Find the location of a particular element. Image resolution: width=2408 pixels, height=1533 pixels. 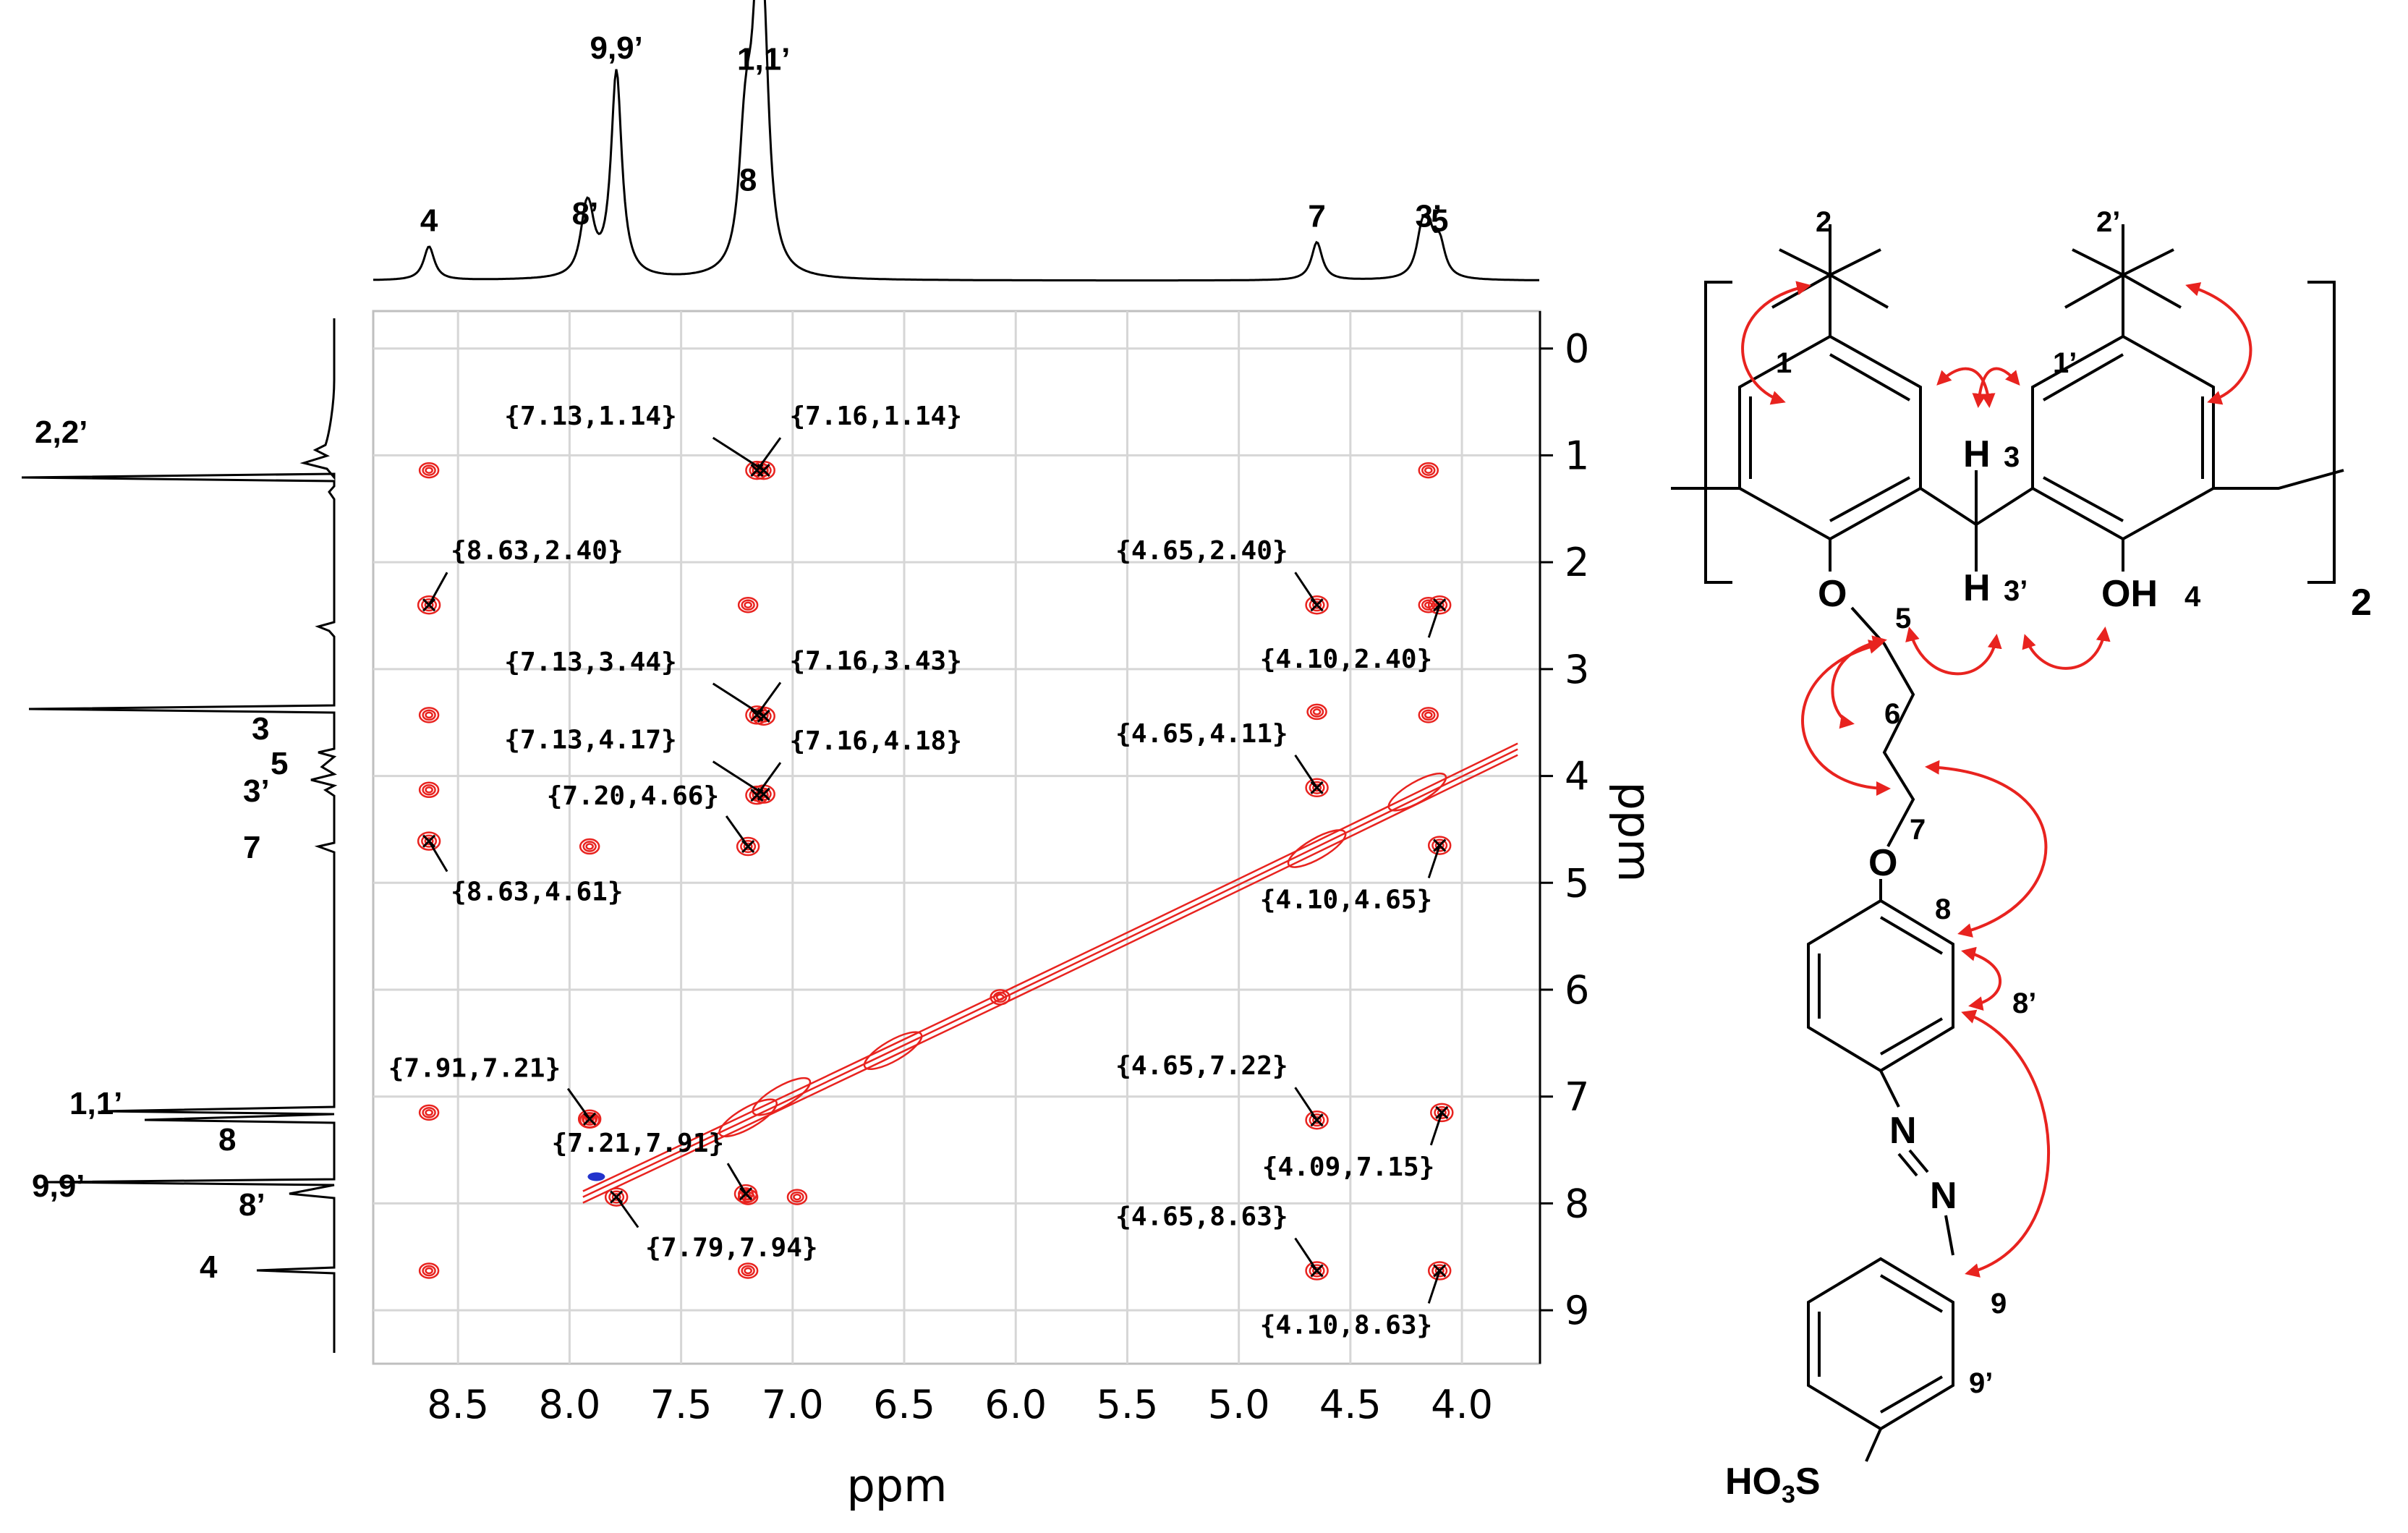

atom-n2: N is located at coordinates (1943, 1196).